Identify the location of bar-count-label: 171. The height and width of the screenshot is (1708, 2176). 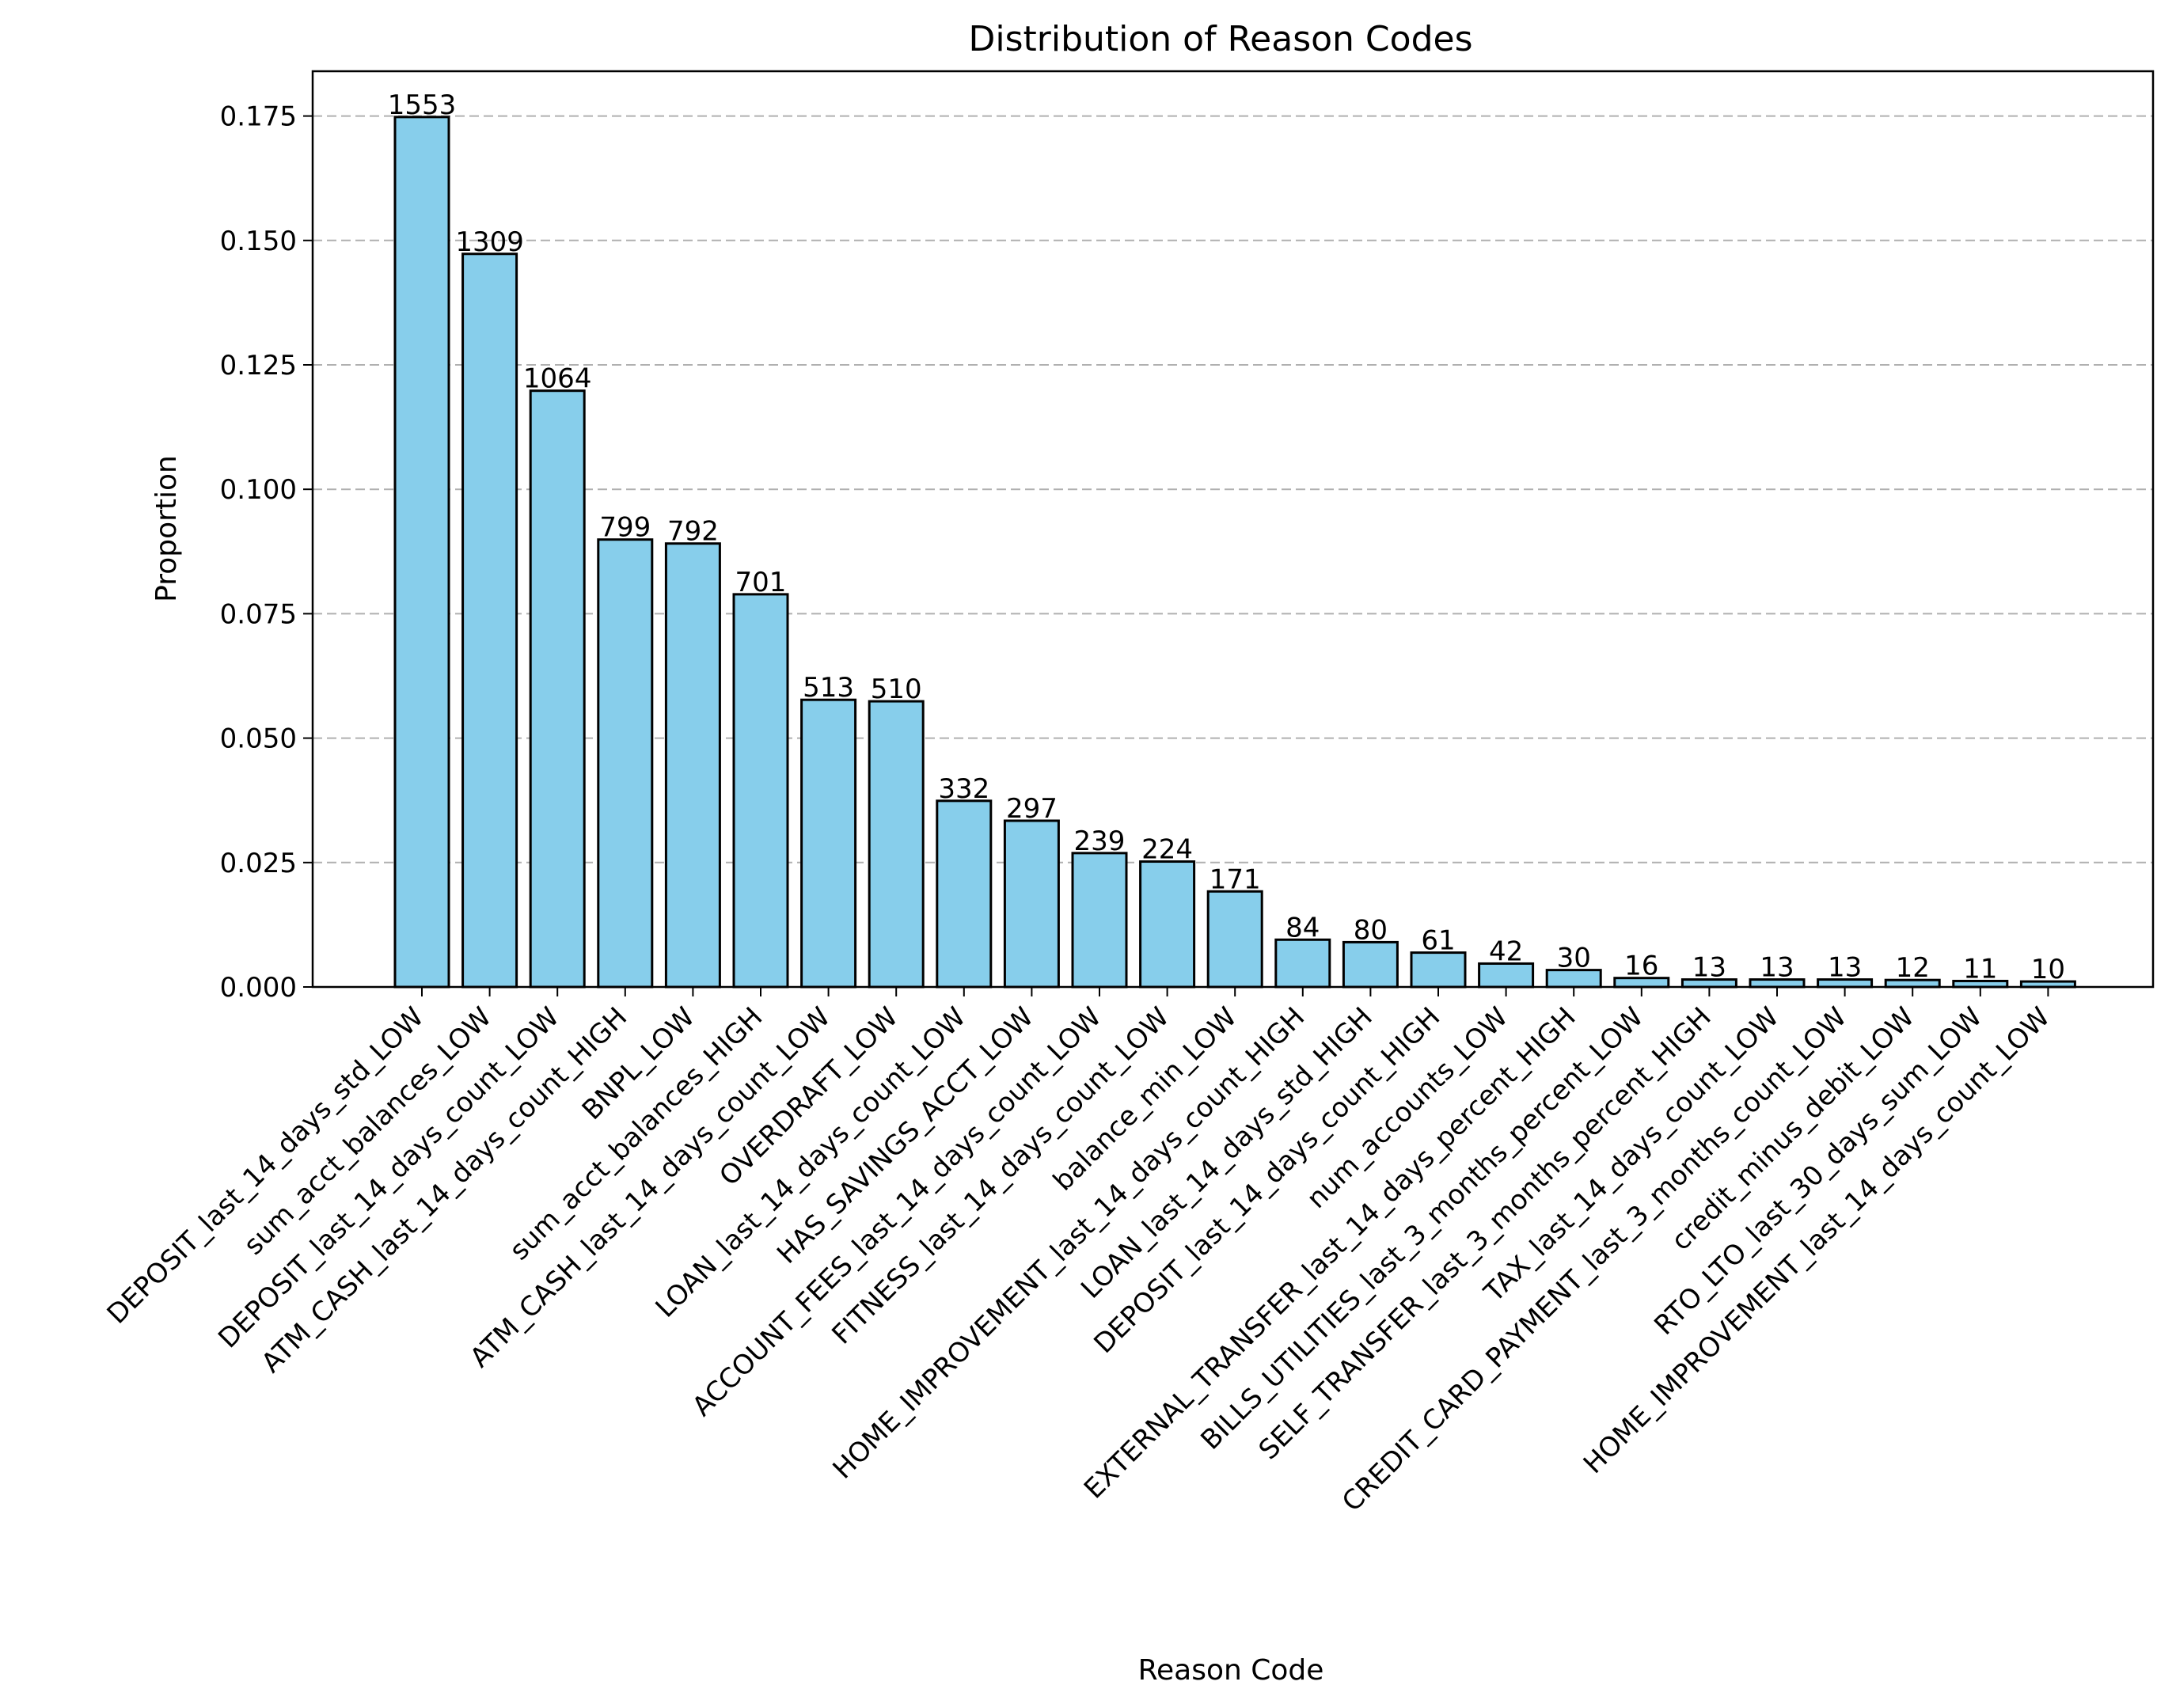
(1235, 879).